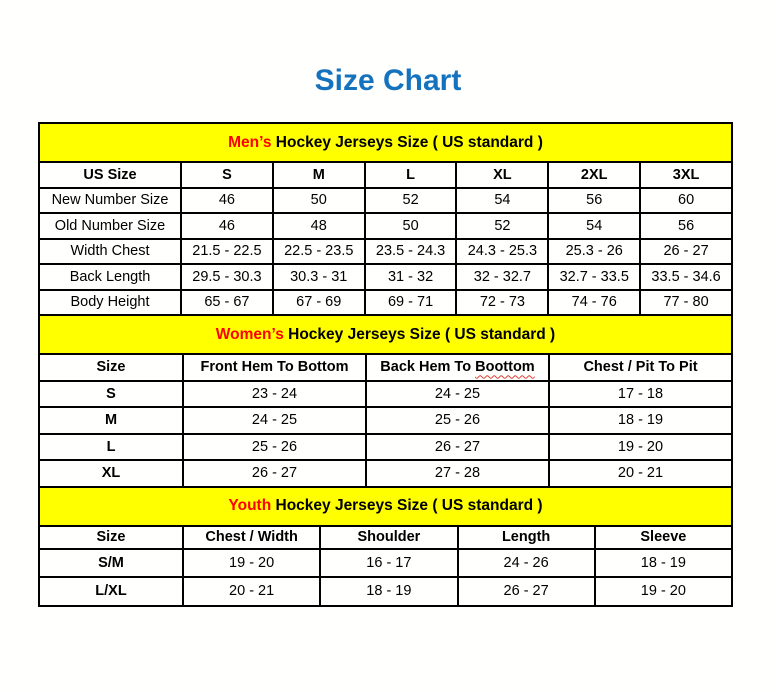  What do you see at coordinates (526, 562) in the screenshot?
I see `table-cell: 24 - 26` at bounding box center [526, 562].